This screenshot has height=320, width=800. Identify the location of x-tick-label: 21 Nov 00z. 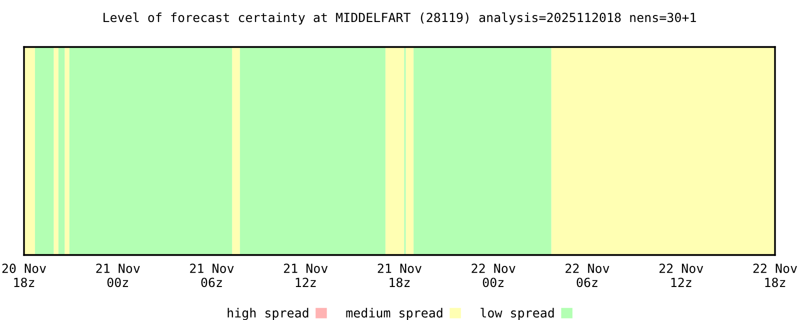
(118, 276).